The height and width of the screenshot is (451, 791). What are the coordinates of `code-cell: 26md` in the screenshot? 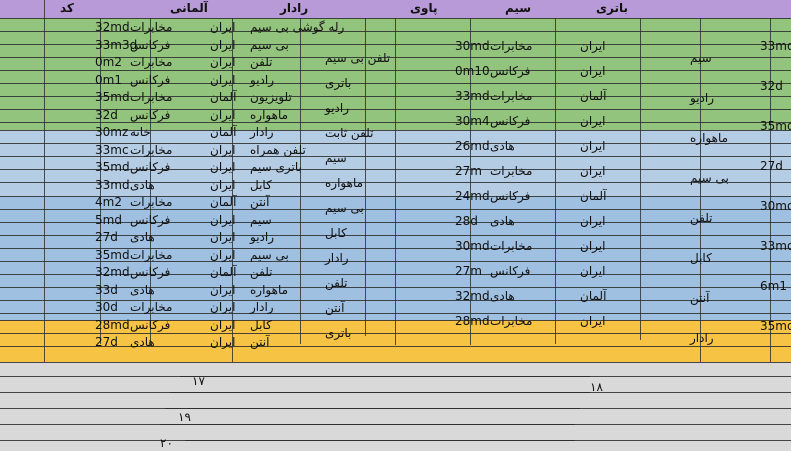 It's located at (472, 146).